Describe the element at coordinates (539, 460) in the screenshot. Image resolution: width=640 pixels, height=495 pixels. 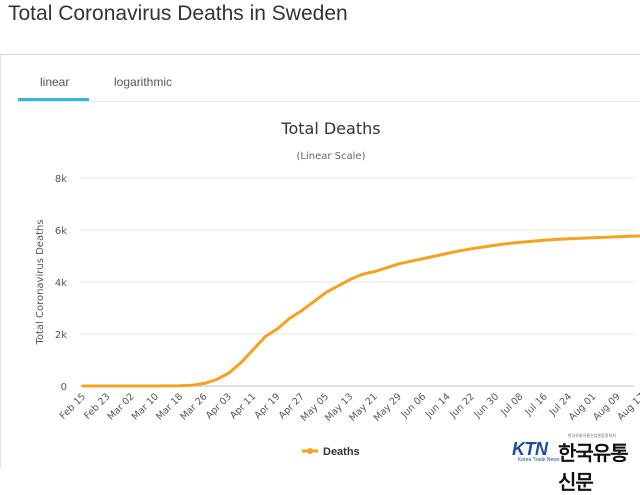
I see `logo-tagline: Korea Trade News` at that location.